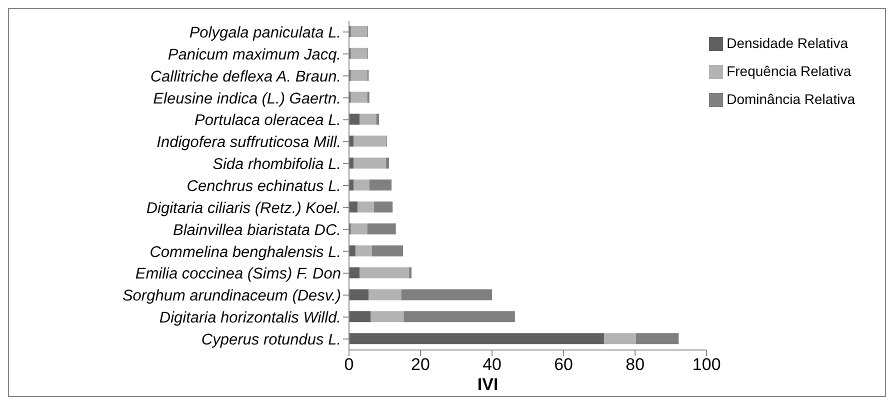 This screenshot has width=894, height=405. What do you see at coordinates (248, 143) in the screenshot?
I see `y-tick-label: Indigofera suffruticosa Mill.` at bounding box center [248, 143].